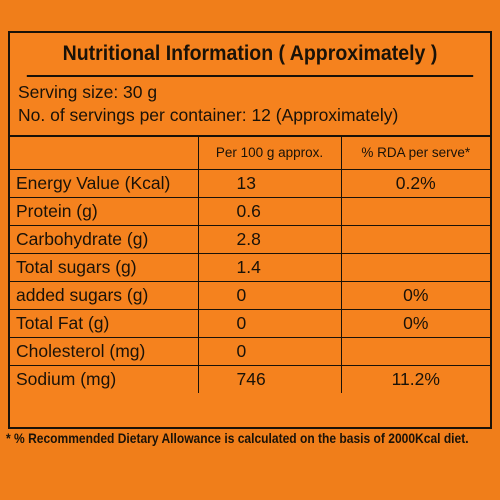 This screenshot has height=500, width=500. Describe the element at coordinates (104, 239) in the screenshot. I see `nutrient-name: Carbohydrate (g)` at that location.